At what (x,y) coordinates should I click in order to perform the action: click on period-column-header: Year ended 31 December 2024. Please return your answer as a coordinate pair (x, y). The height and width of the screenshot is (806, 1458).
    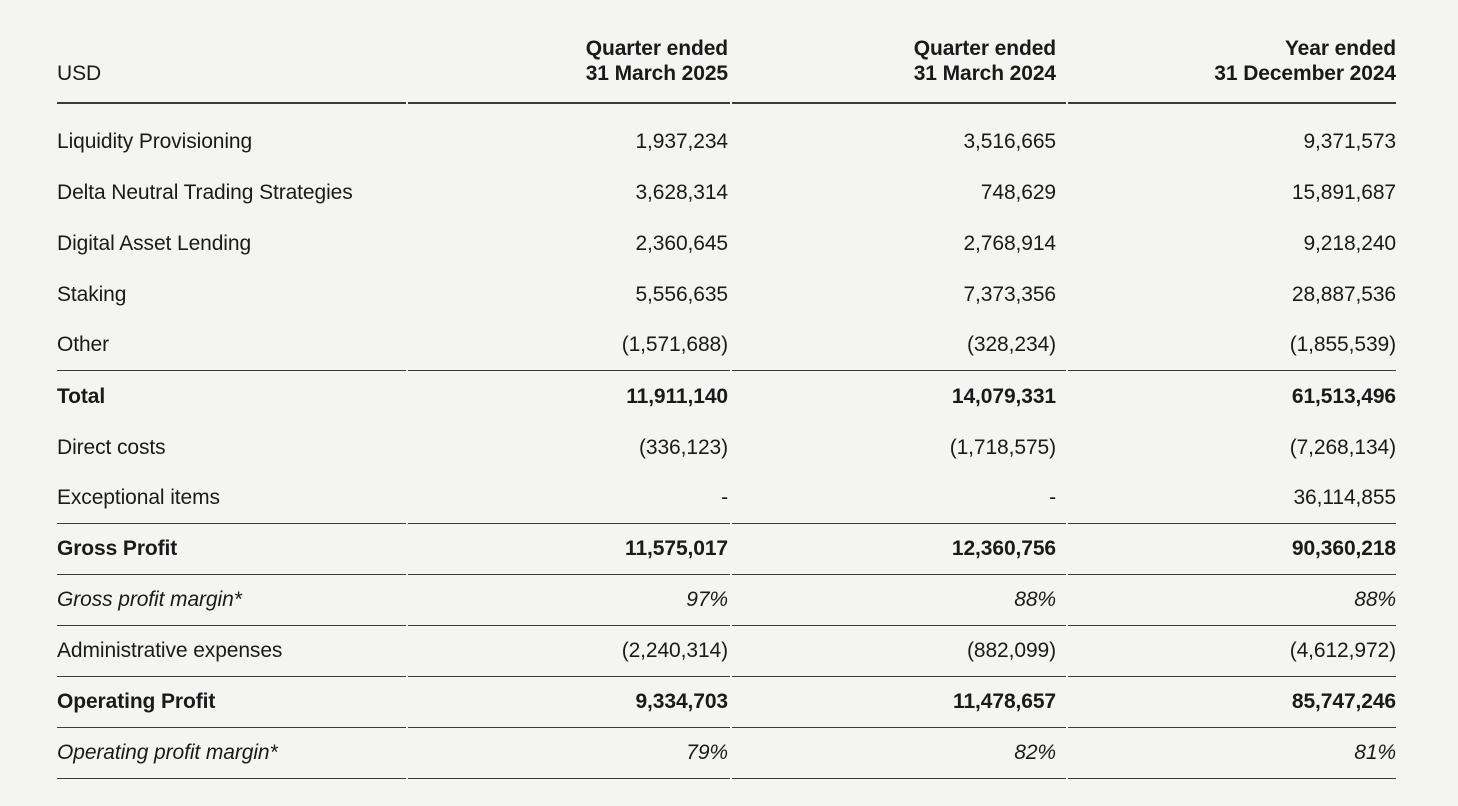
    Looking at the image, I should click on (1232, 67).